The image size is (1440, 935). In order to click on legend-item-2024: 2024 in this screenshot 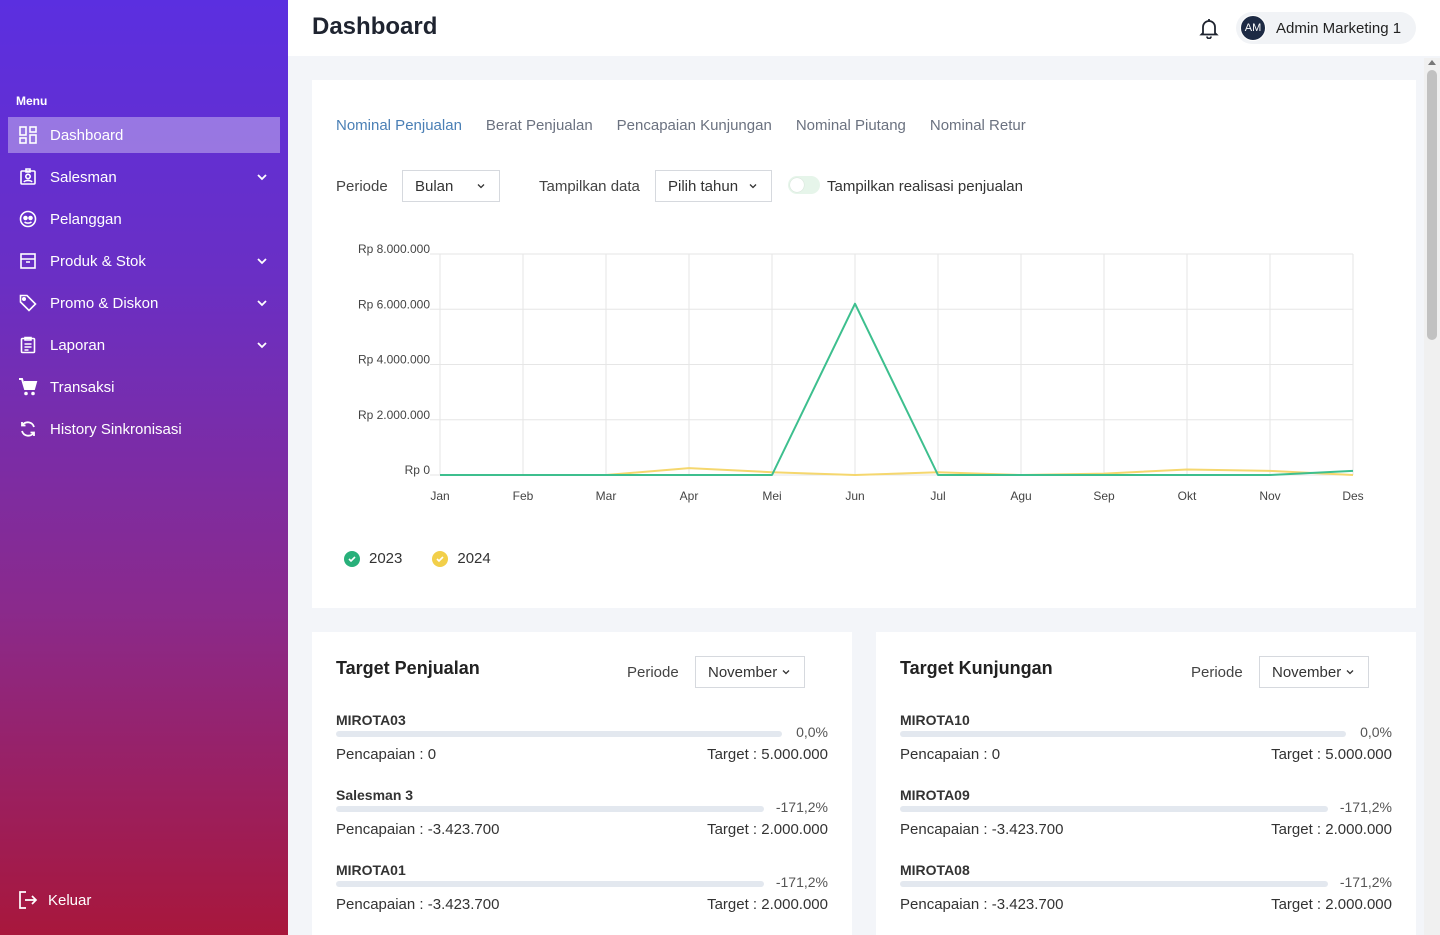, I will do `click(461, 558)`.